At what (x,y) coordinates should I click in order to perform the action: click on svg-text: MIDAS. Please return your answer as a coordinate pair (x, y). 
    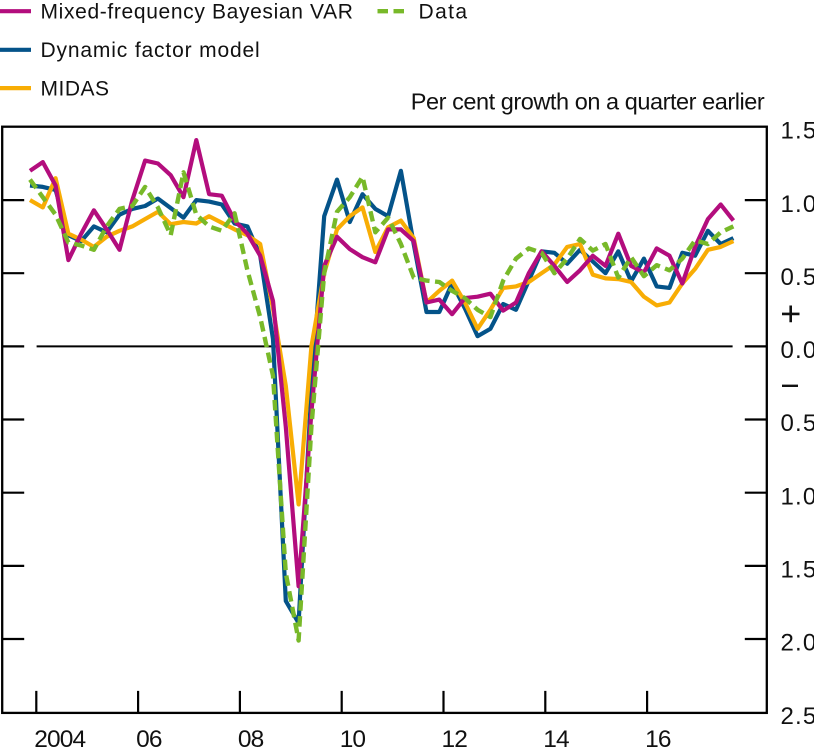
    Looking at the image, I should click on (75, 88).